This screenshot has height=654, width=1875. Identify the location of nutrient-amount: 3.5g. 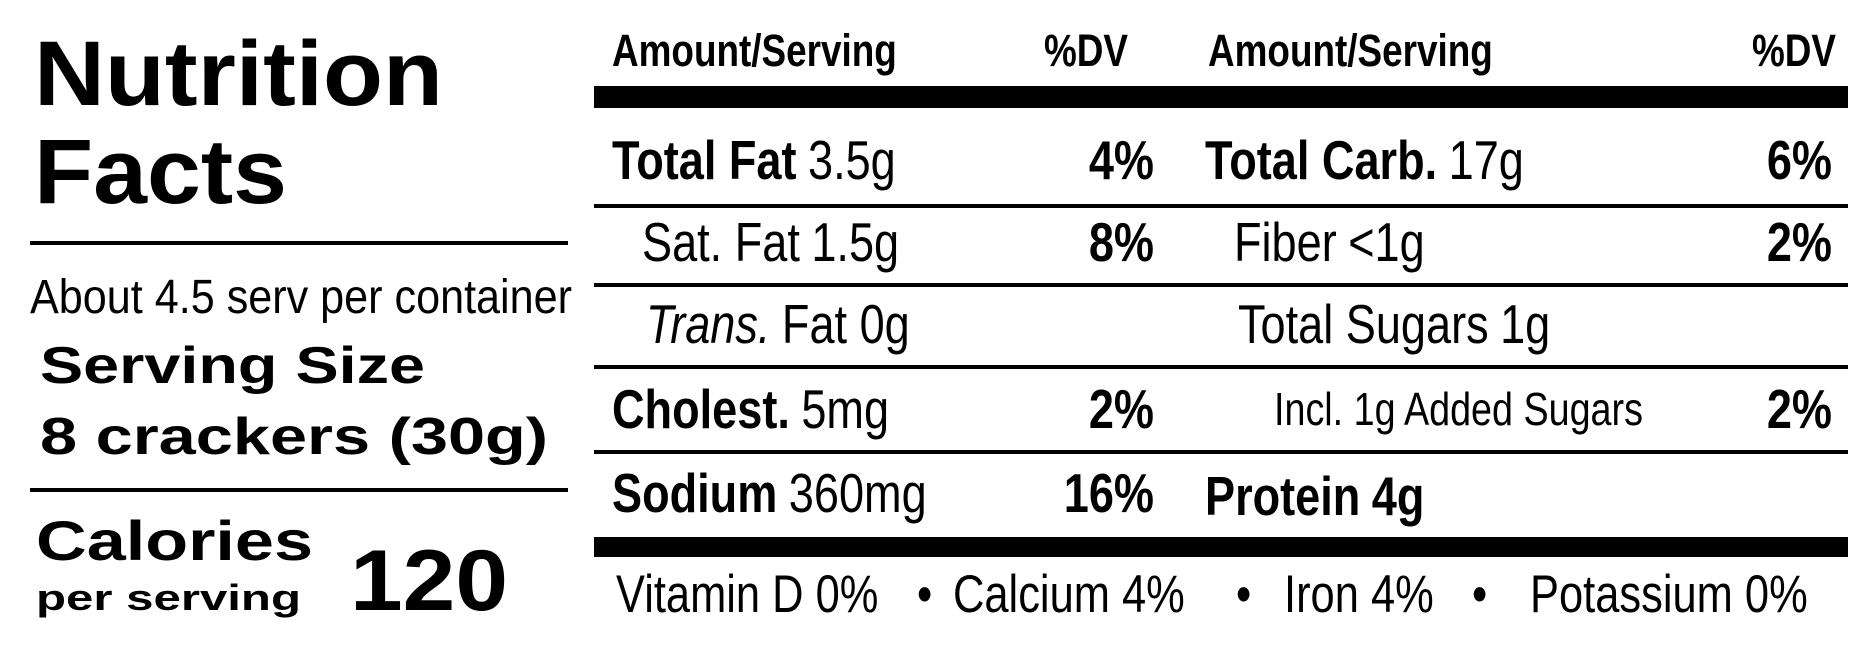
(852, 160).